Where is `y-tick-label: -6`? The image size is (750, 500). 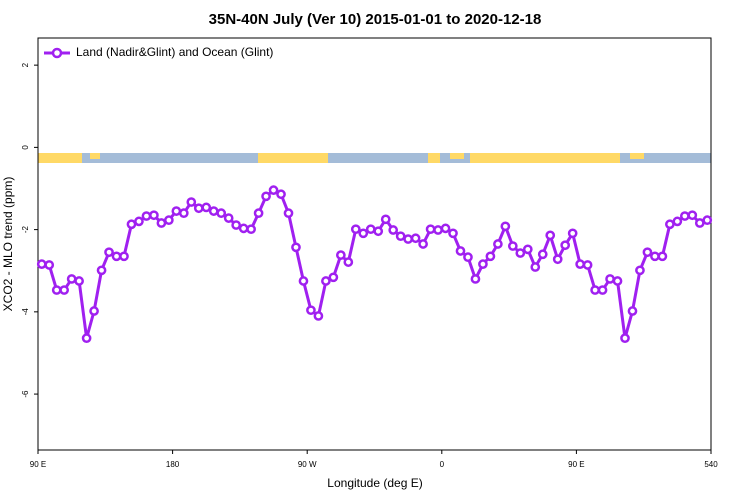
y-tick-label: -6 is located at coordinates (25, 394).